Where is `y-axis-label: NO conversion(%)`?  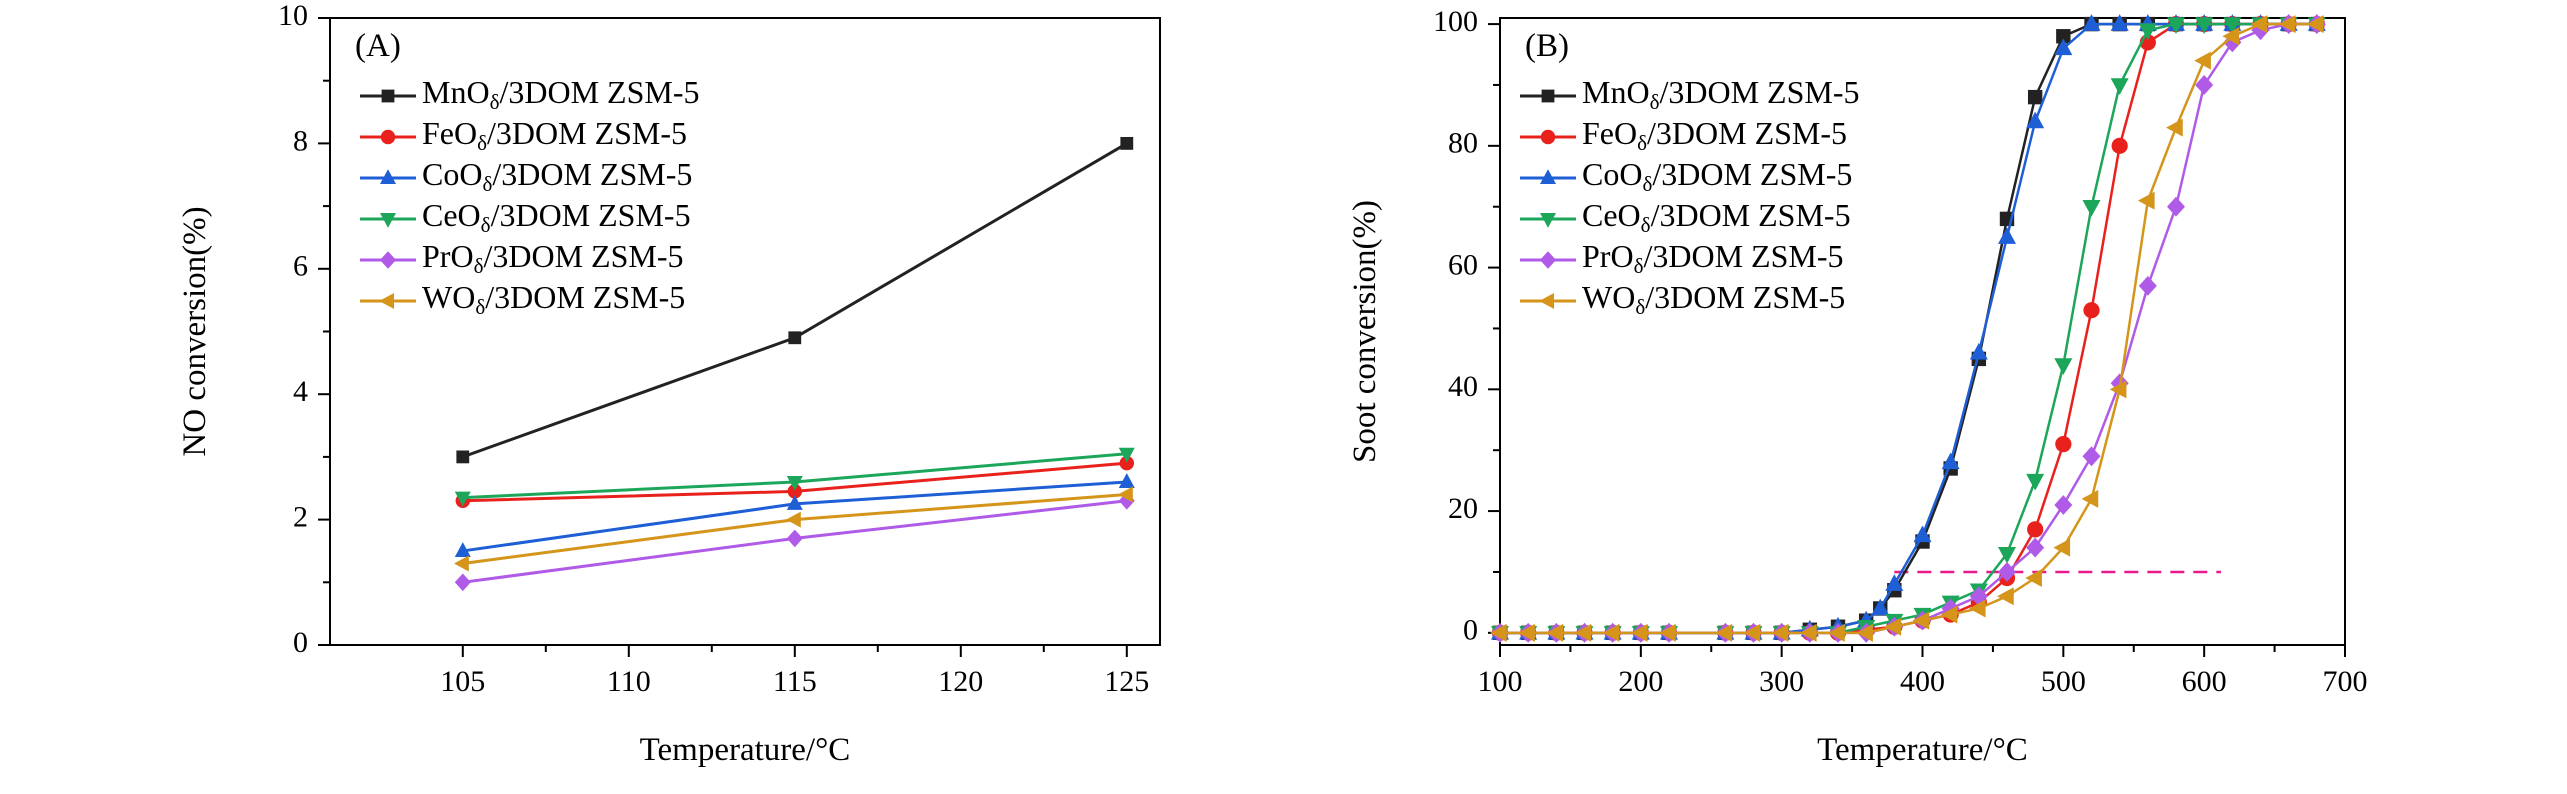 y-axis-label: NO conversion(%) is located at coordinates (195, 331).